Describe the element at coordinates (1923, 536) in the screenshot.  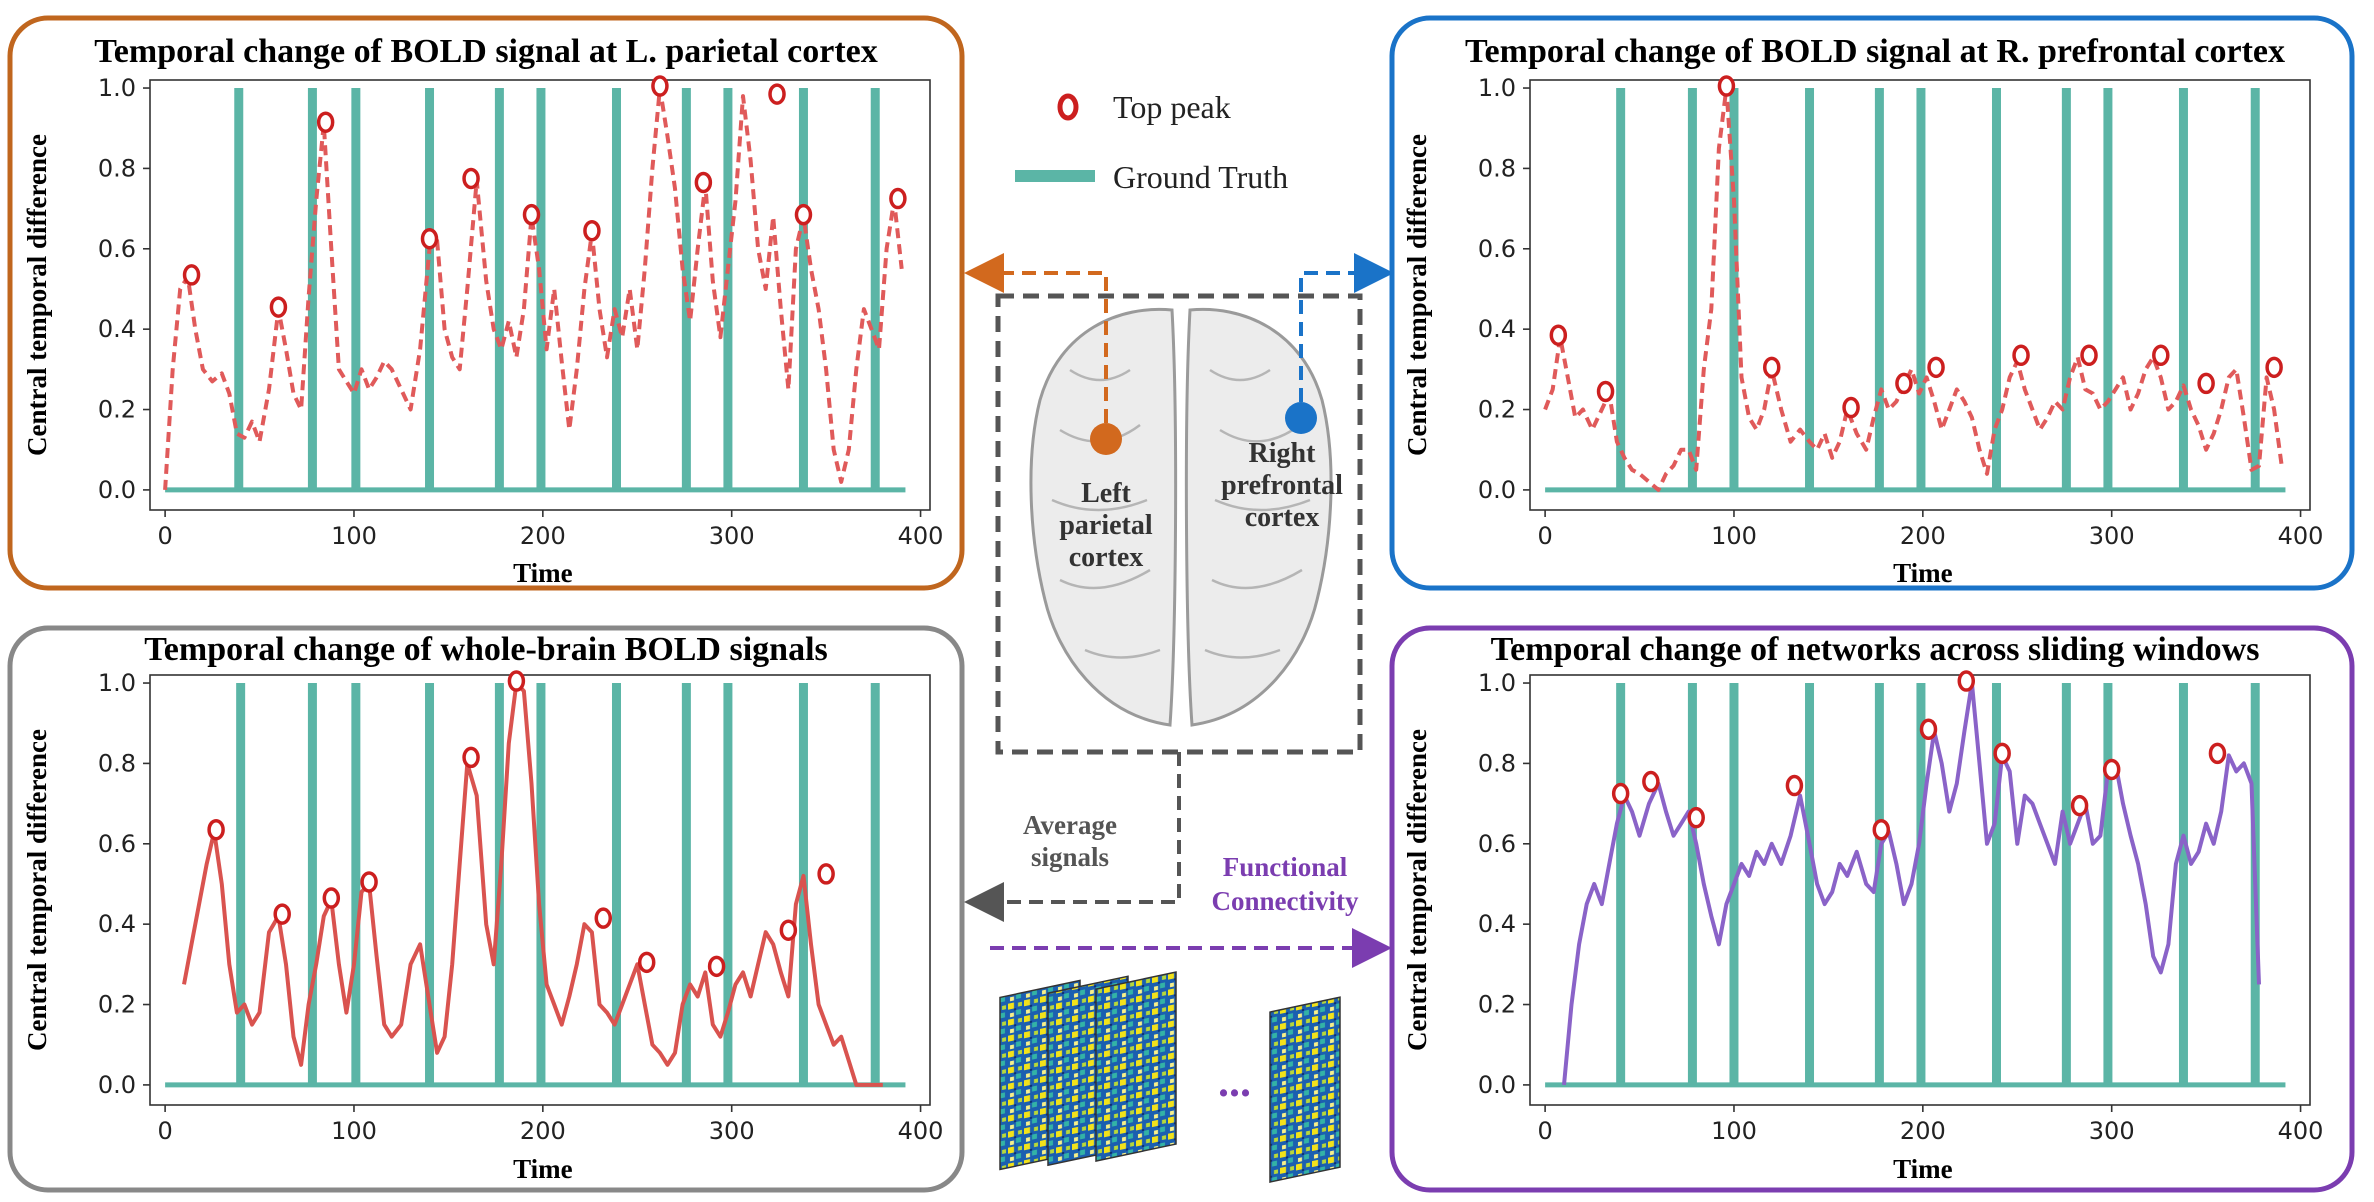
I see `x-tick-label: 200` at that location.